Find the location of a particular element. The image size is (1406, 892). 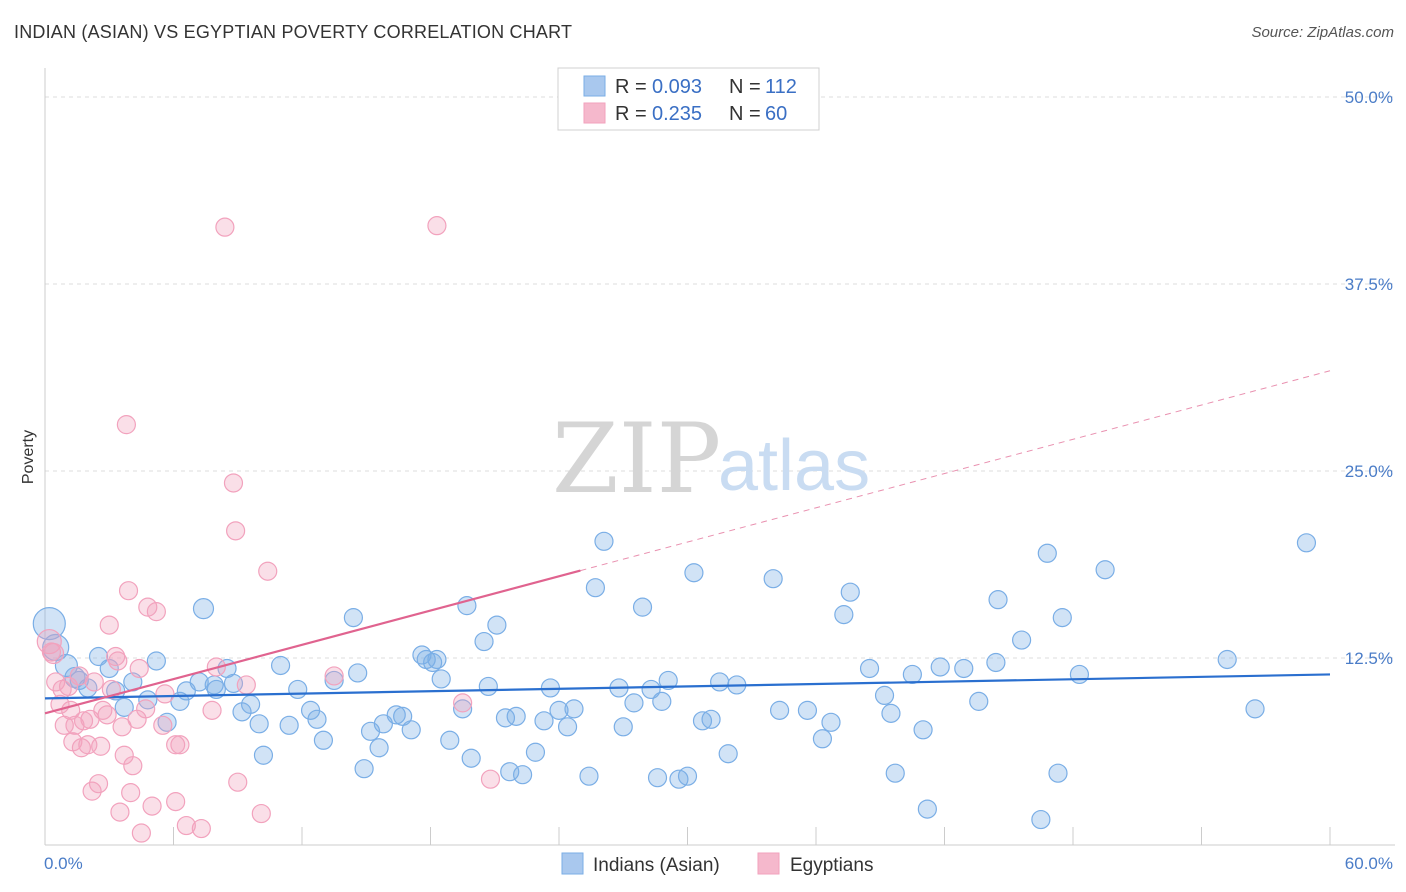

watermark-zip: ZIP is located at coordinates (636, 459).